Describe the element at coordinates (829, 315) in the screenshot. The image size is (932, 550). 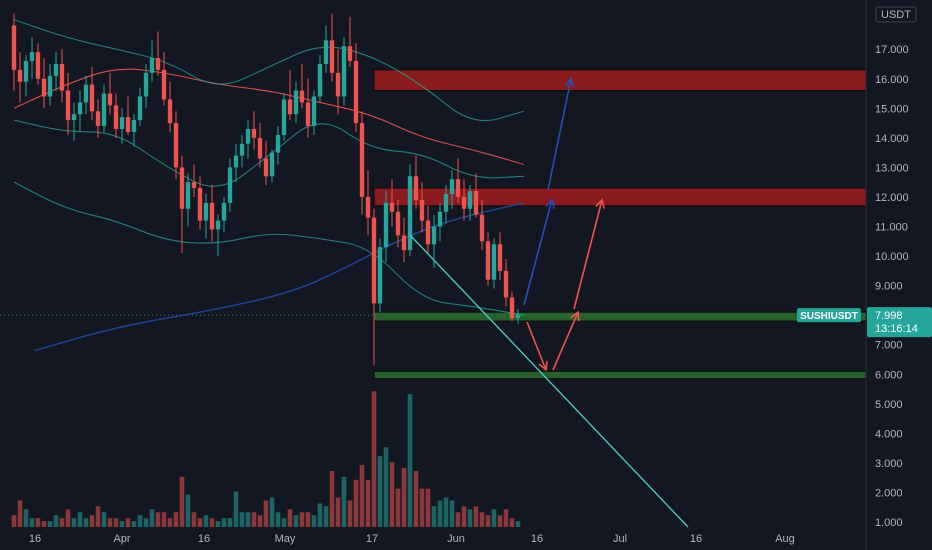
I see `symbol-tag` at that location.